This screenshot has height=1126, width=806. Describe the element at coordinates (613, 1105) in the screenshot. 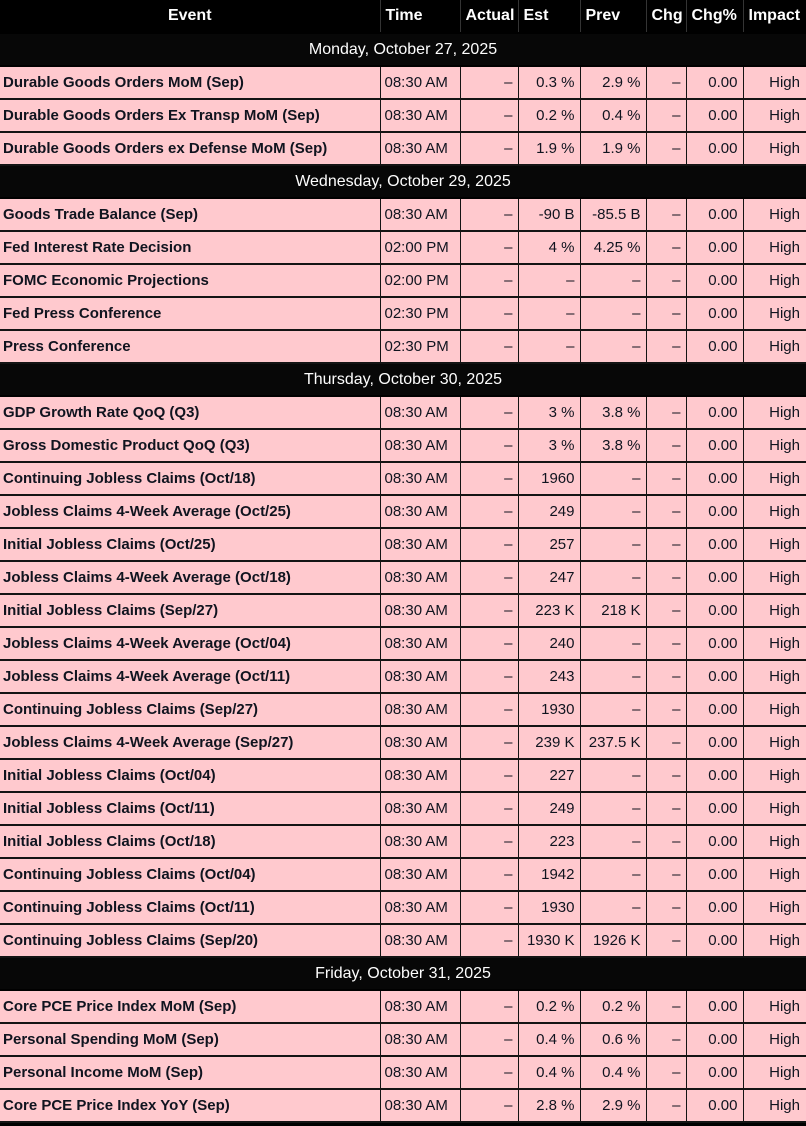

I see `cell-prev: 2.9 %` at that location.